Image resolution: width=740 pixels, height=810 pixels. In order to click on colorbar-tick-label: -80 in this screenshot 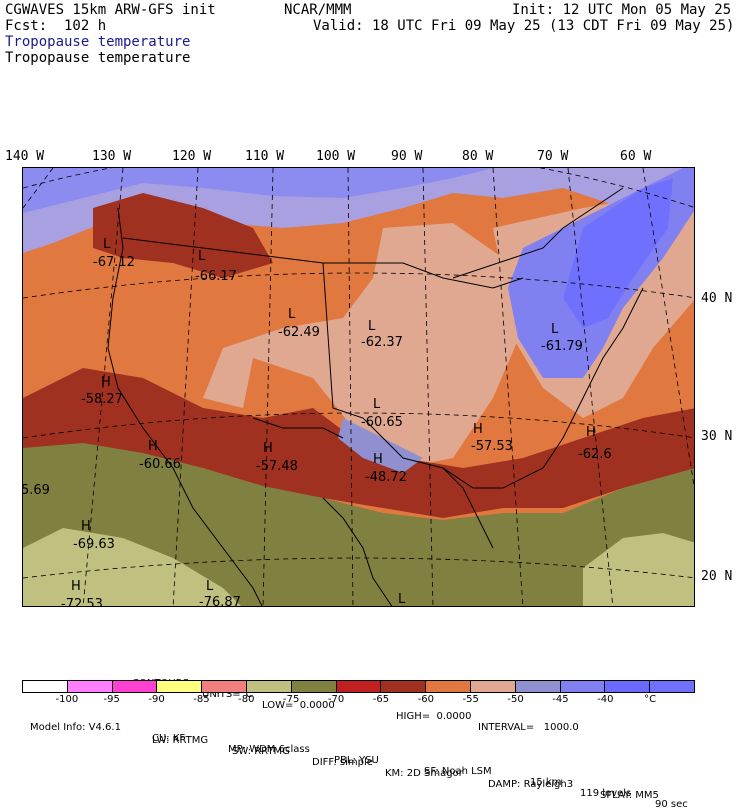, I will do `click(246, 699)`.